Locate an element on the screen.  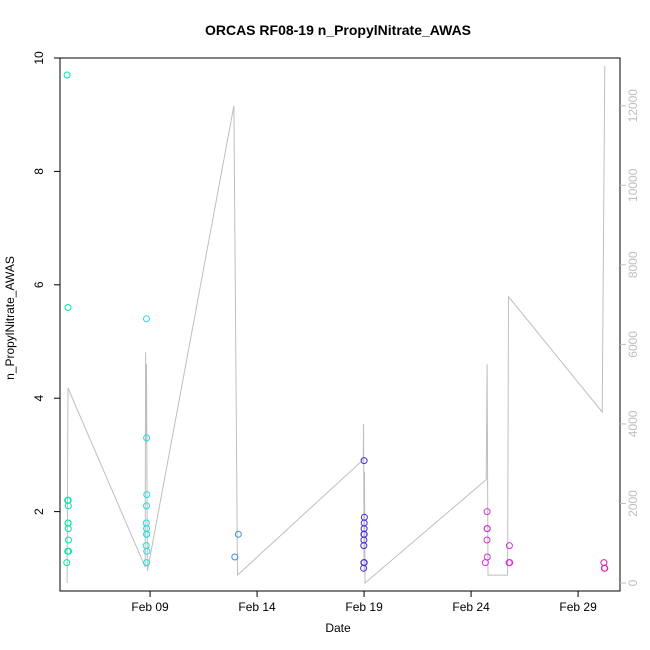
chart-title: ORCAS RF08-19 n_PropylNitrate_AWAS is located at coordinates (338, 30).